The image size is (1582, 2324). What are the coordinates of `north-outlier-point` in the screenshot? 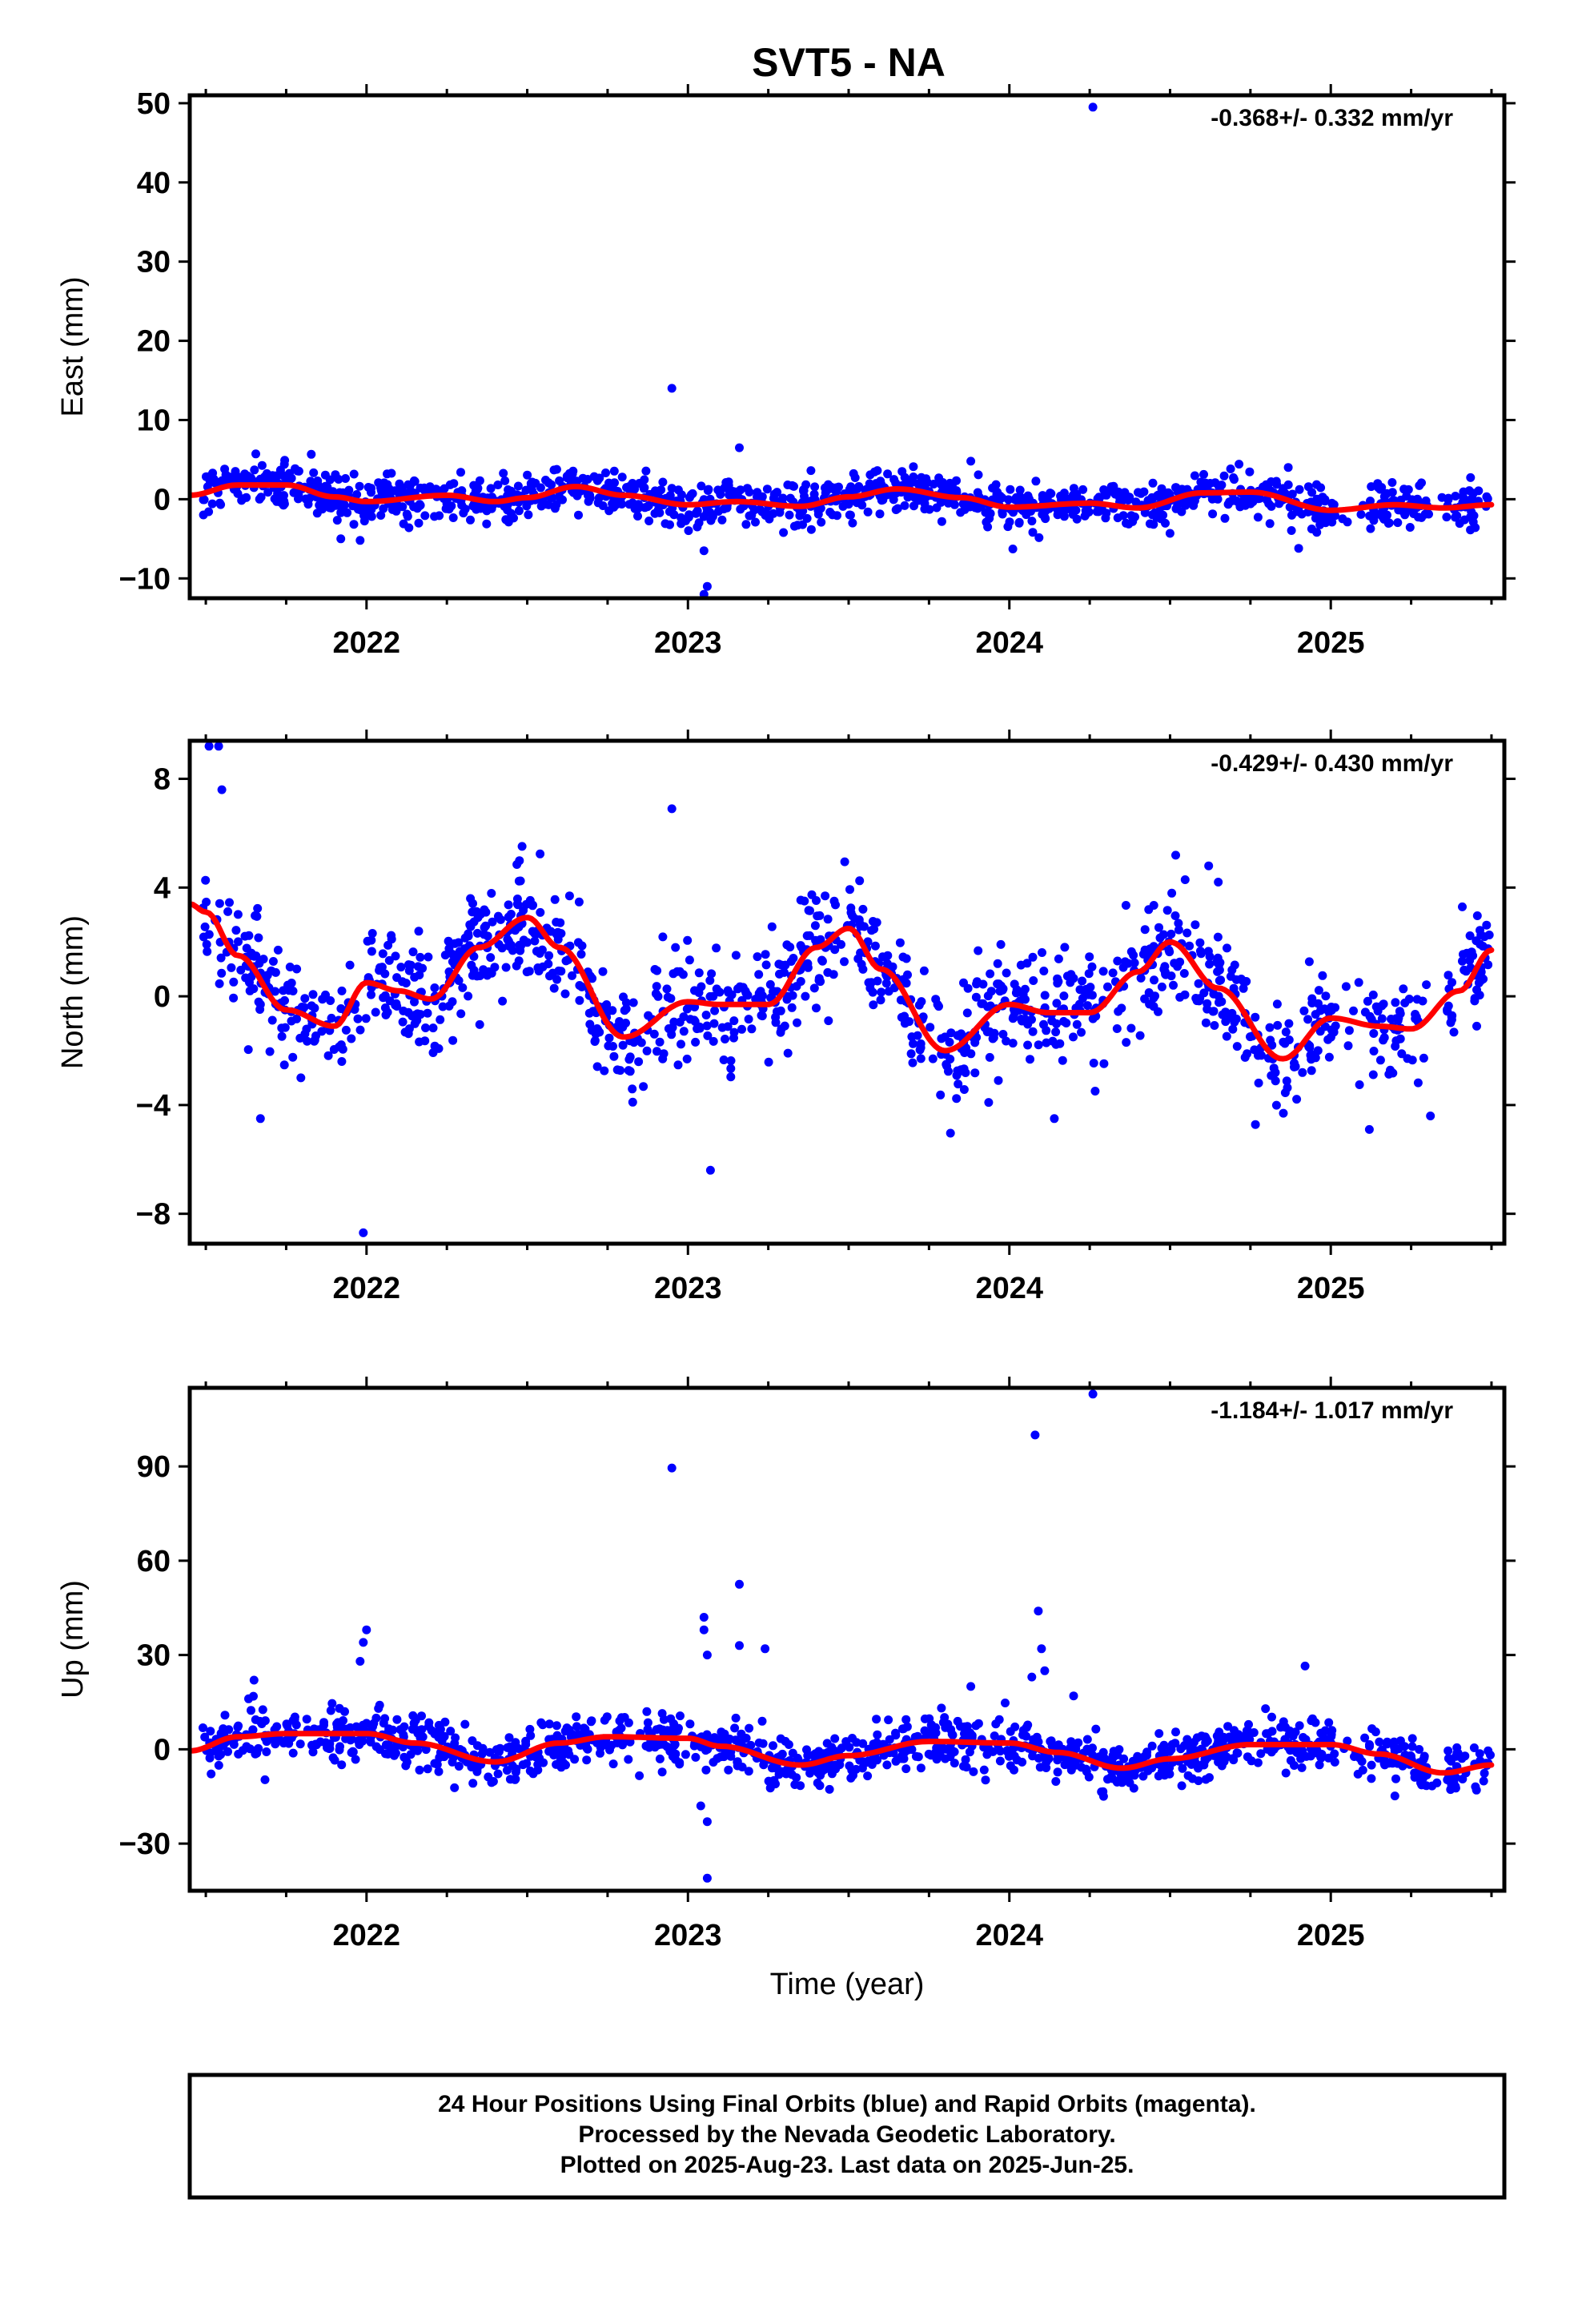 It's located at (1219, 882).